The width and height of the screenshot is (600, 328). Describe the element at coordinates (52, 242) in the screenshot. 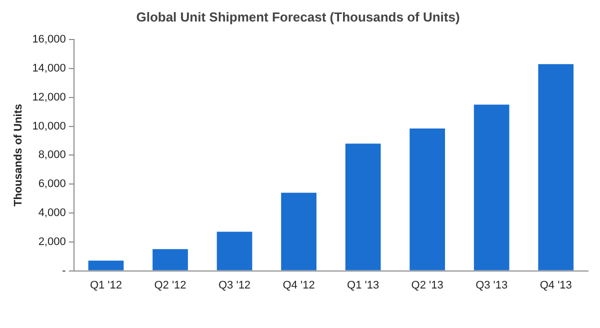

I see `y-tick-label: 2,000` at that location.